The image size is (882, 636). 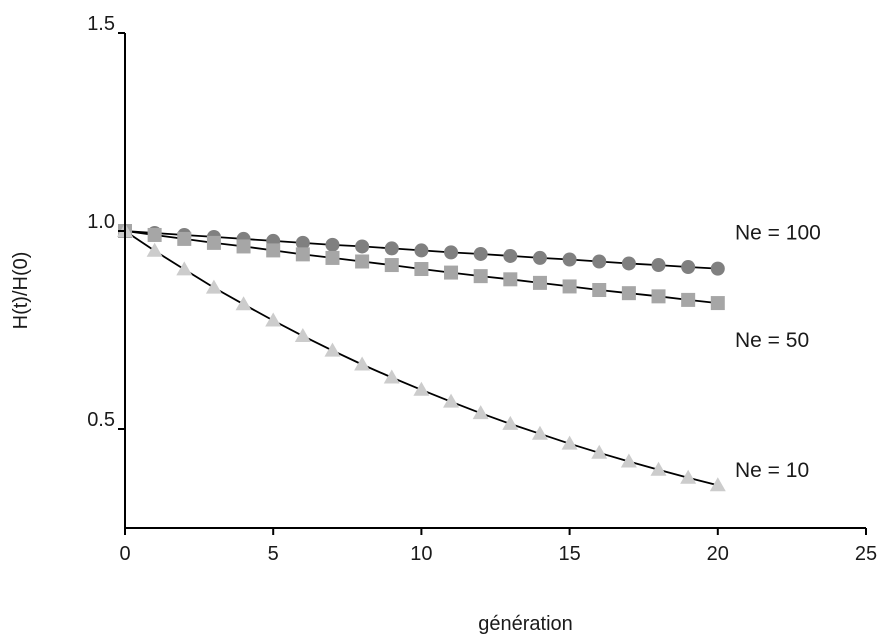 What do you see at coordinates (772, 340) in the screenshot?
I see `series-label: Ne = 50` at bounding box center [772, 340].